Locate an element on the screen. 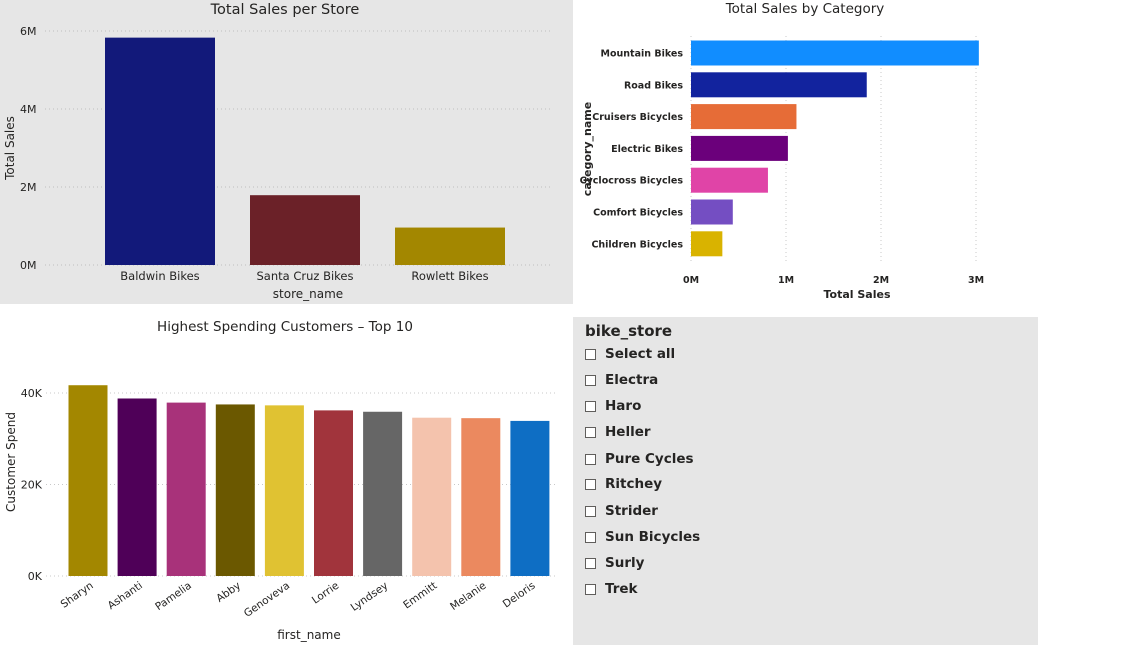 The width and height of the screenshot is (1147, 645). slicer-item-trek: Trek is located at coordinates (611, 589).